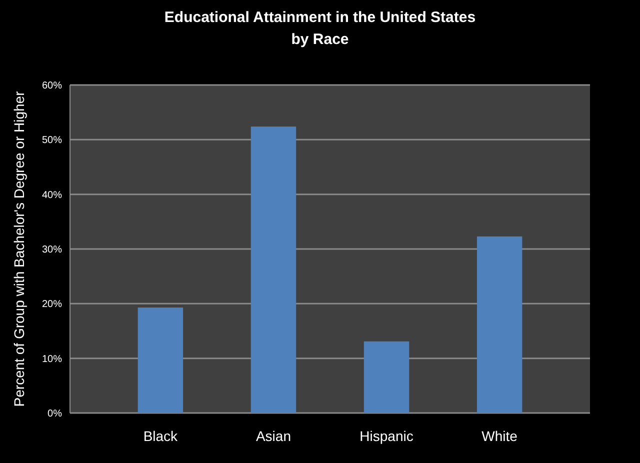 The image size is (640, 463). Describe the element at coordinates (273, 436) in the screenshot. I see `x-tick-label: Asian` at that location.